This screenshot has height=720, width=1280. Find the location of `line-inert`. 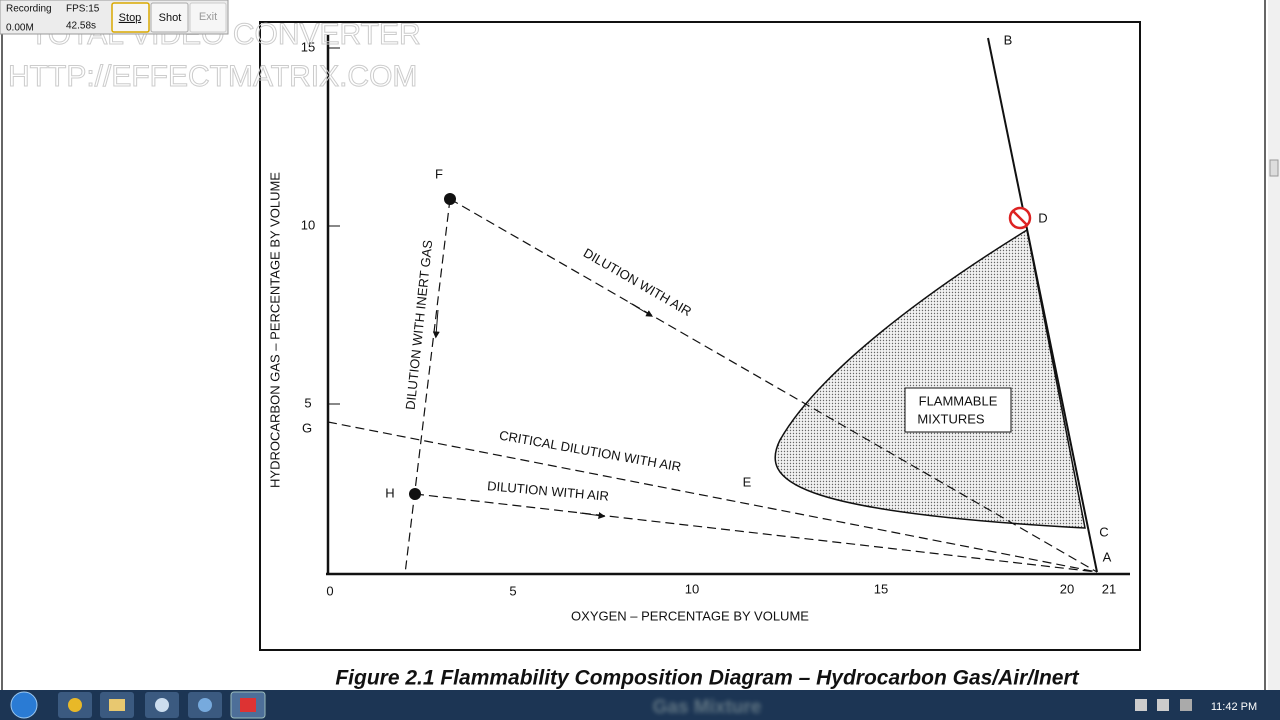

line-inert is located at coordinates (427, 386).